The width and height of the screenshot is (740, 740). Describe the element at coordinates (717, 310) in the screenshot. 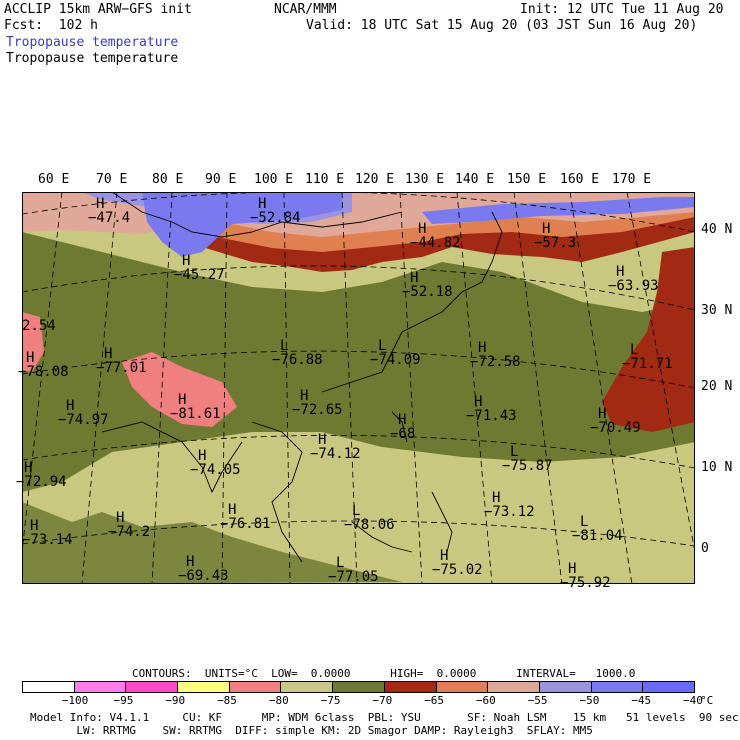

I see `latitude-label: 30 N` at that location.